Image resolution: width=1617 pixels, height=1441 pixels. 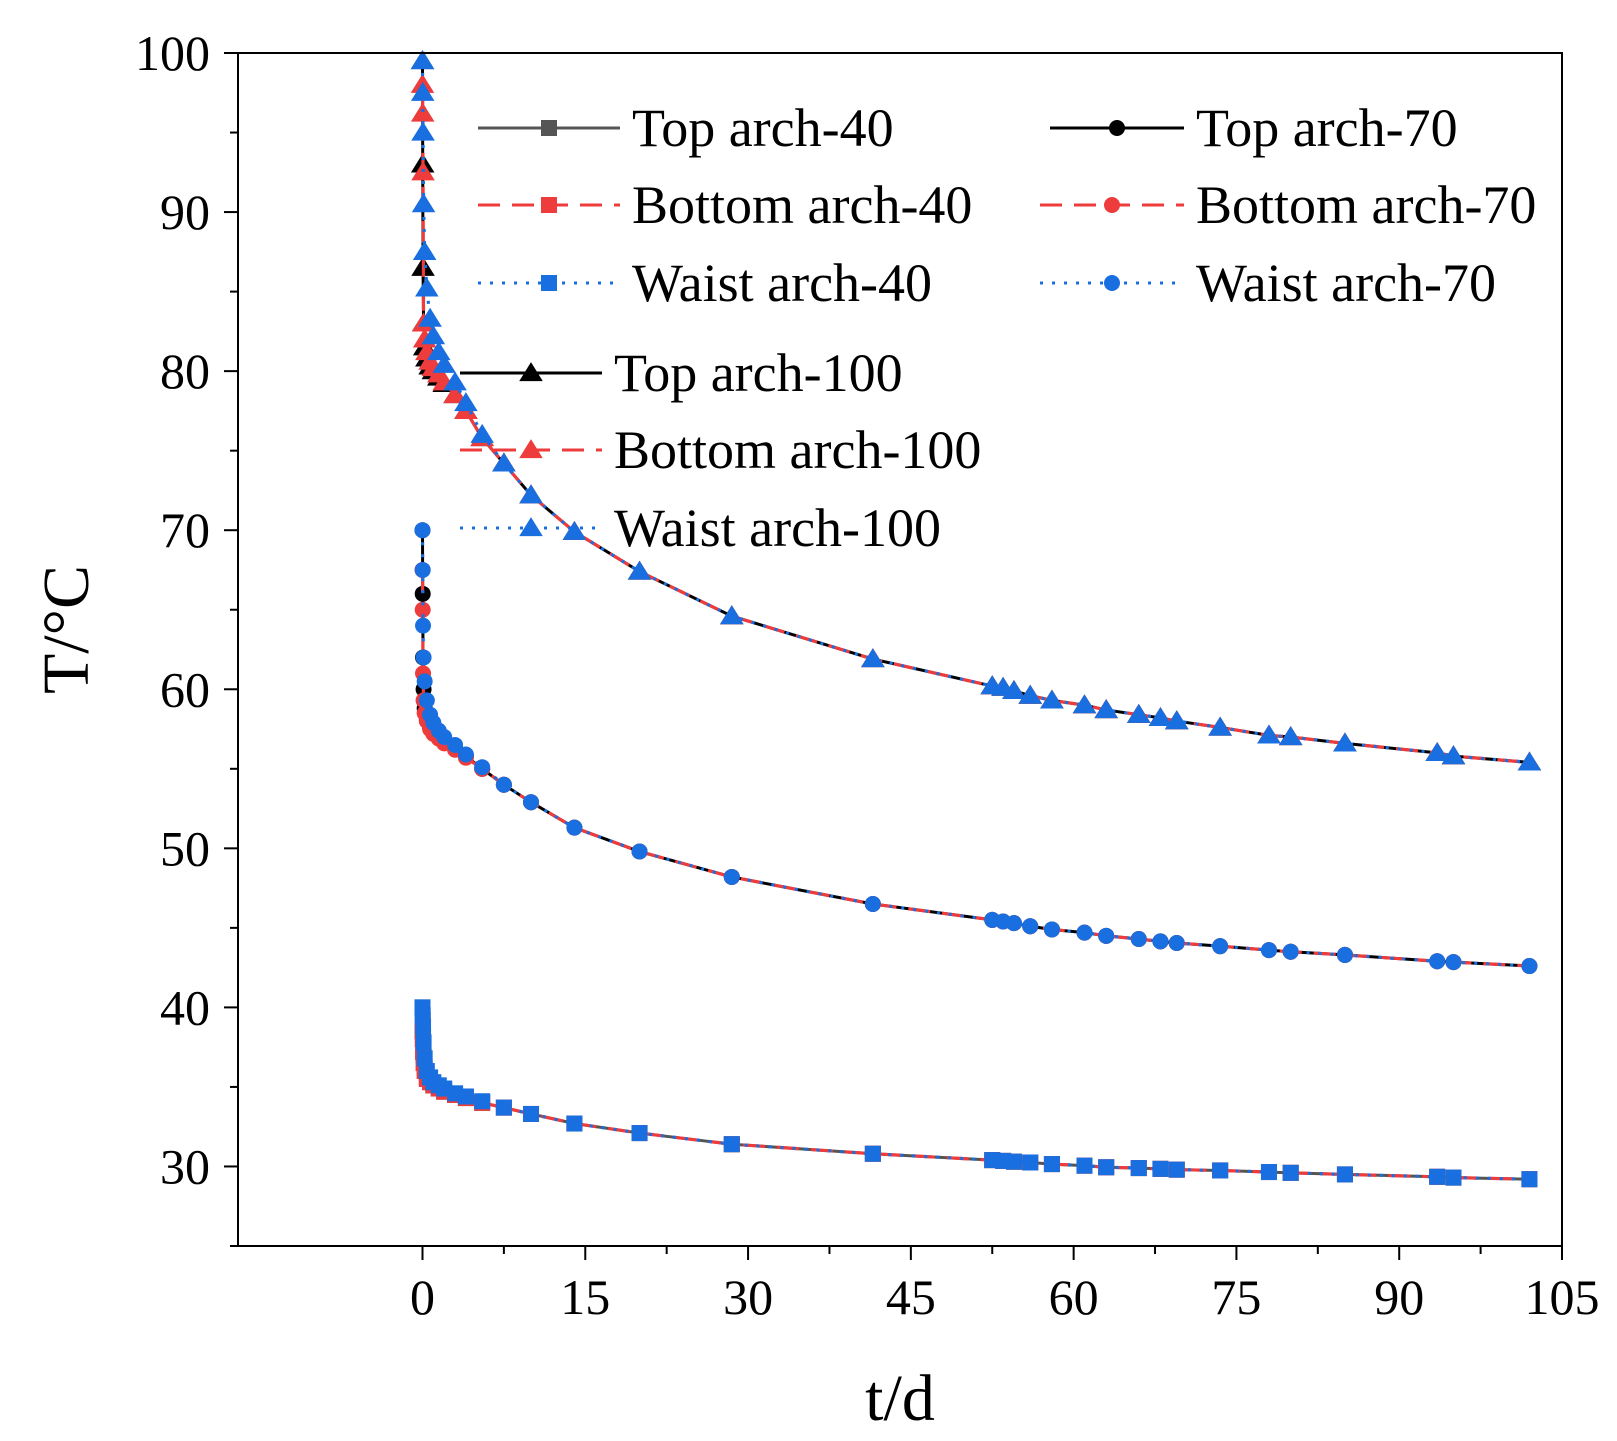 I want to click on legend-item: Waist arch-40, so click(x=705, y=283).